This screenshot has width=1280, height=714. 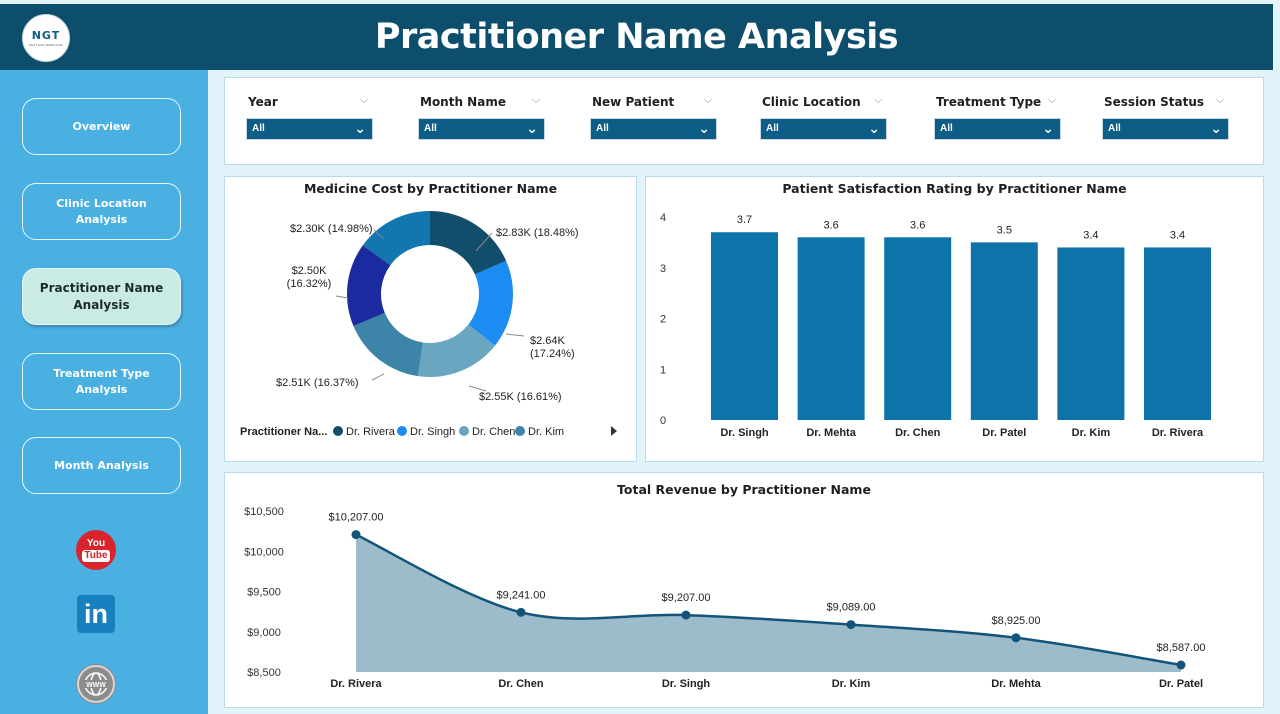 I want to click on donut-data-label: $2.83K (18.48%), so click(x=537, y=233).